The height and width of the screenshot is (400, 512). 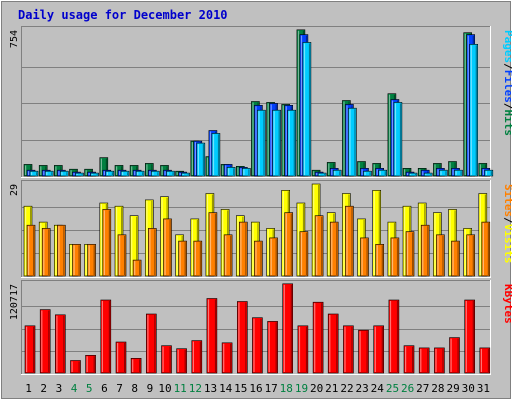 What do you see at coordinates (378, 388) in the screenshot?
I see `day-label-24: 24` at bounding box center [378, 388].